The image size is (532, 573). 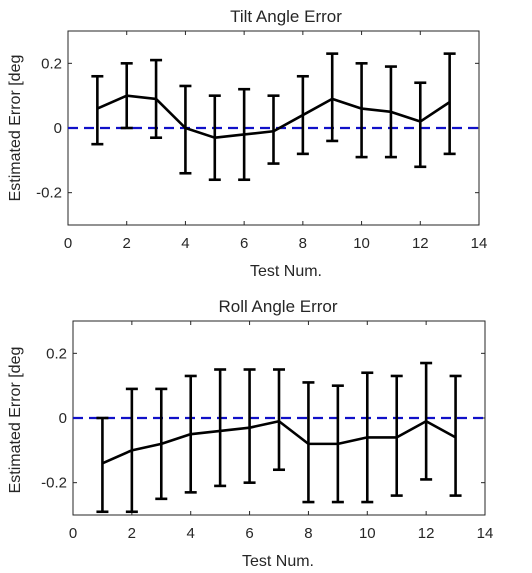 I want to click on chart-title: Tilt Angle Error, so click(x=286, y=16).